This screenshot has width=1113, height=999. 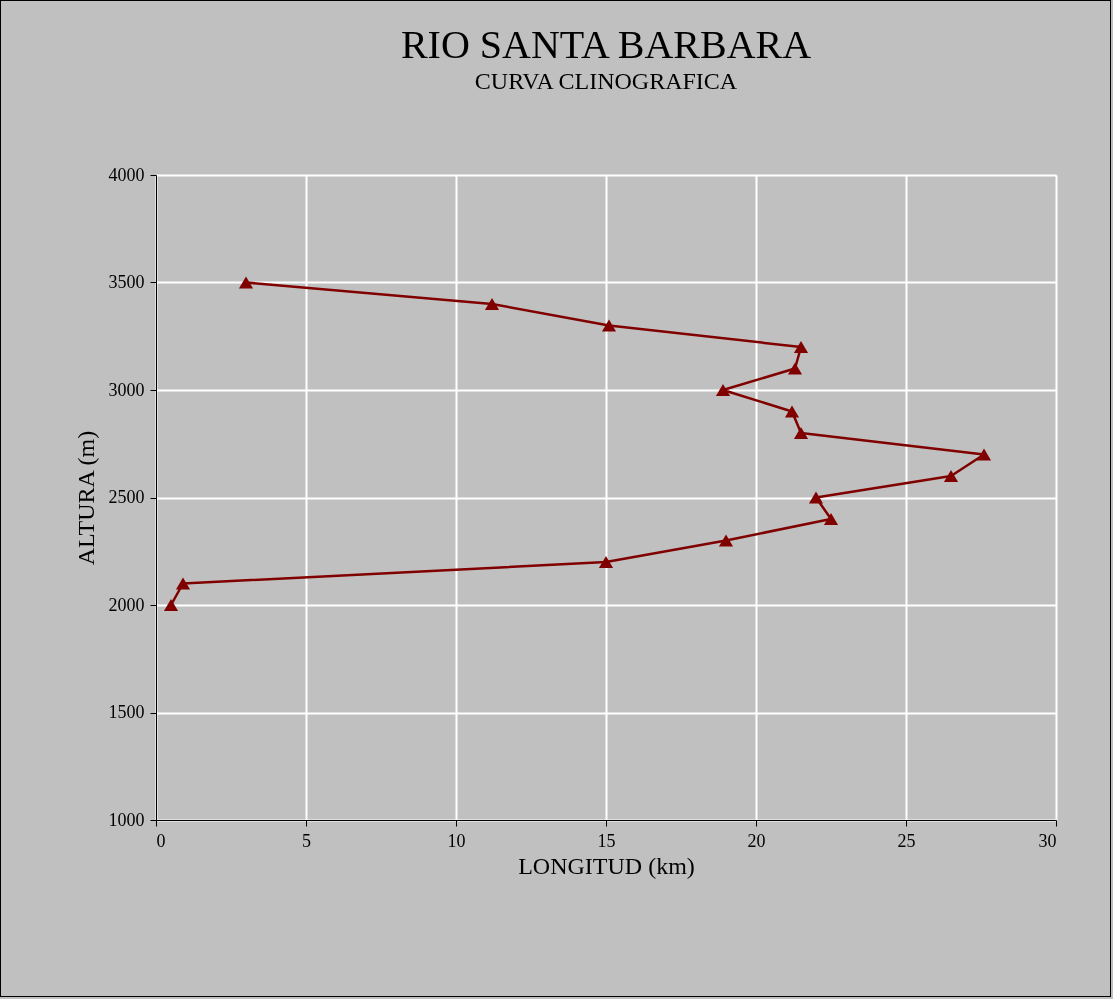 I want to click on y-tick-label: 1000, so click(x=126, y=819).